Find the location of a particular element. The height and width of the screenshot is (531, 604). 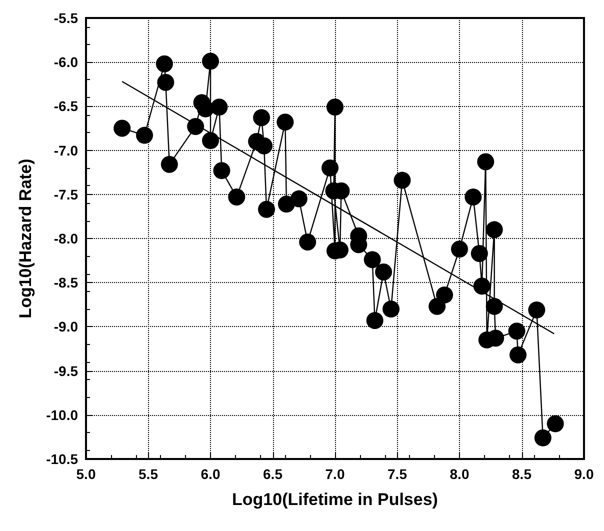

y-tick-label: -6.5 is located at coordinates (66, 106).